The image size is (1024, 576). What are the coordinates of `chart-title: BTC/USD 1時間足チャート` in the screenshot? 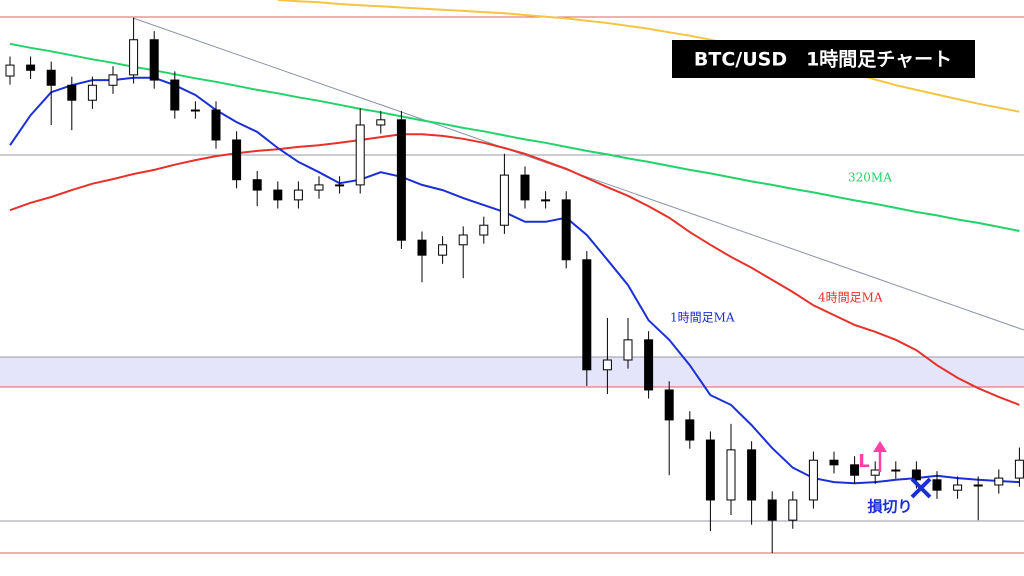 It's located at (823, 60).